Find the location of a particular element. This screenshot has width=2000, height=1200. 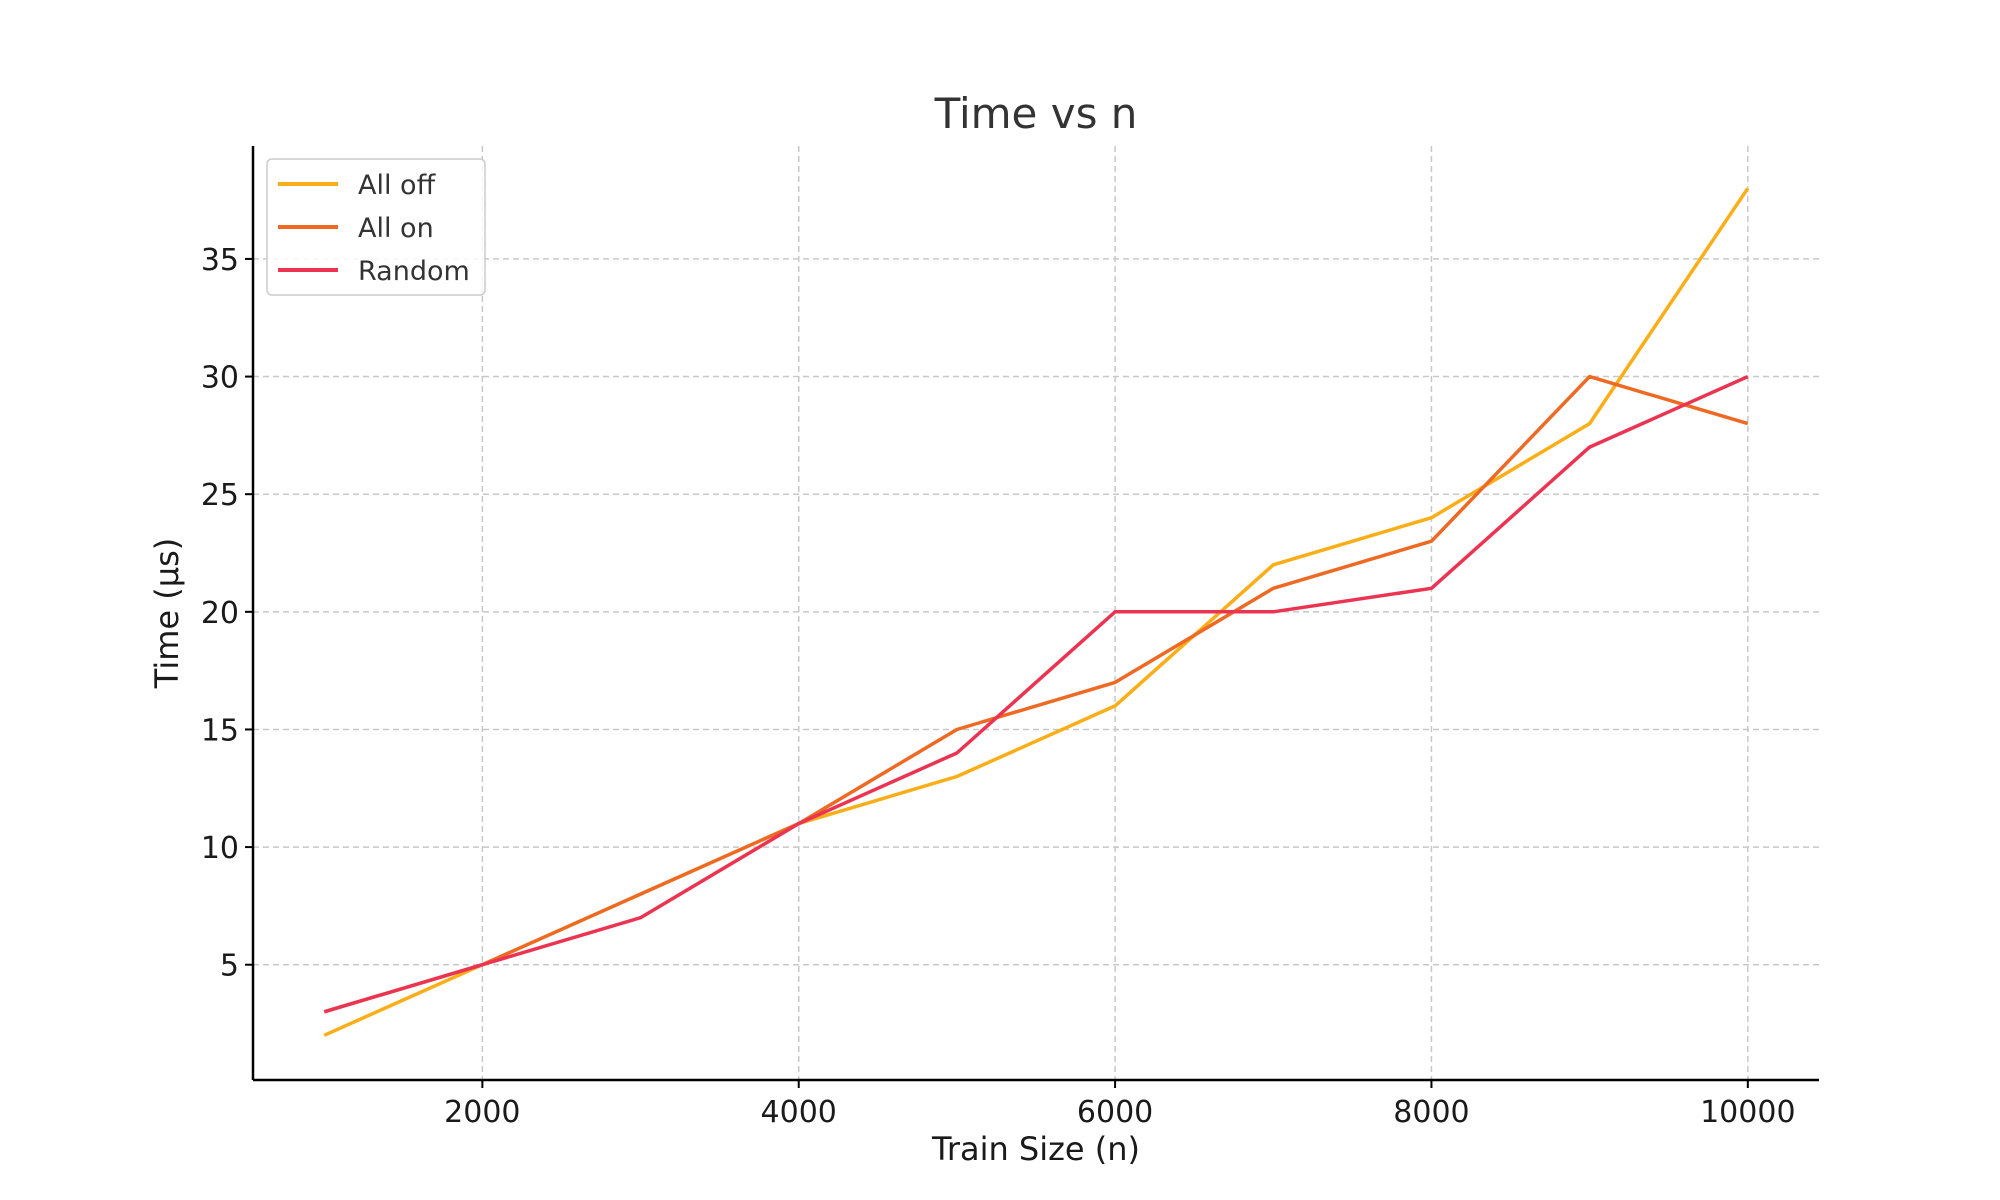

legend: All off All on Random is located at coordinates (376, 227).